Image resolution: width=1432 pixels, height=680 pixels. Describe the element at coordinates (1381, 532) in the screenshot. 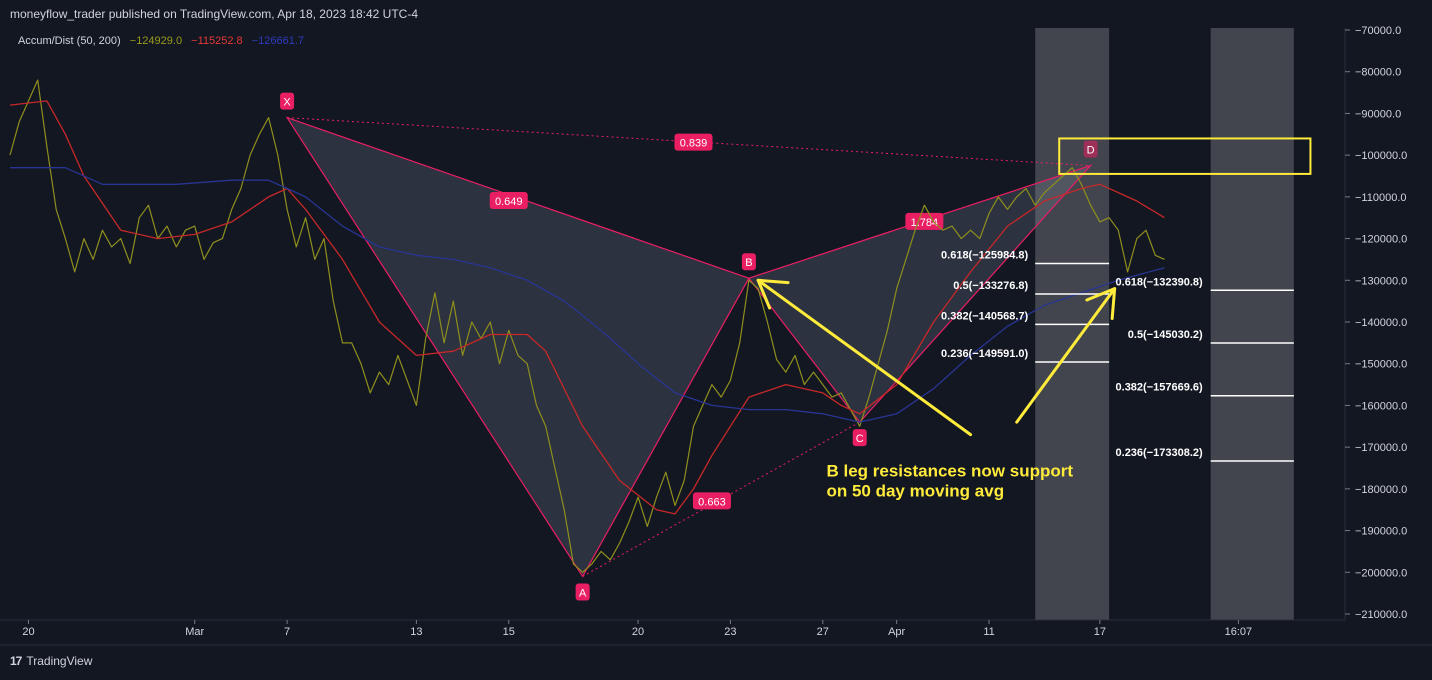

I see `y-tick-label: −190000.0` at that location.